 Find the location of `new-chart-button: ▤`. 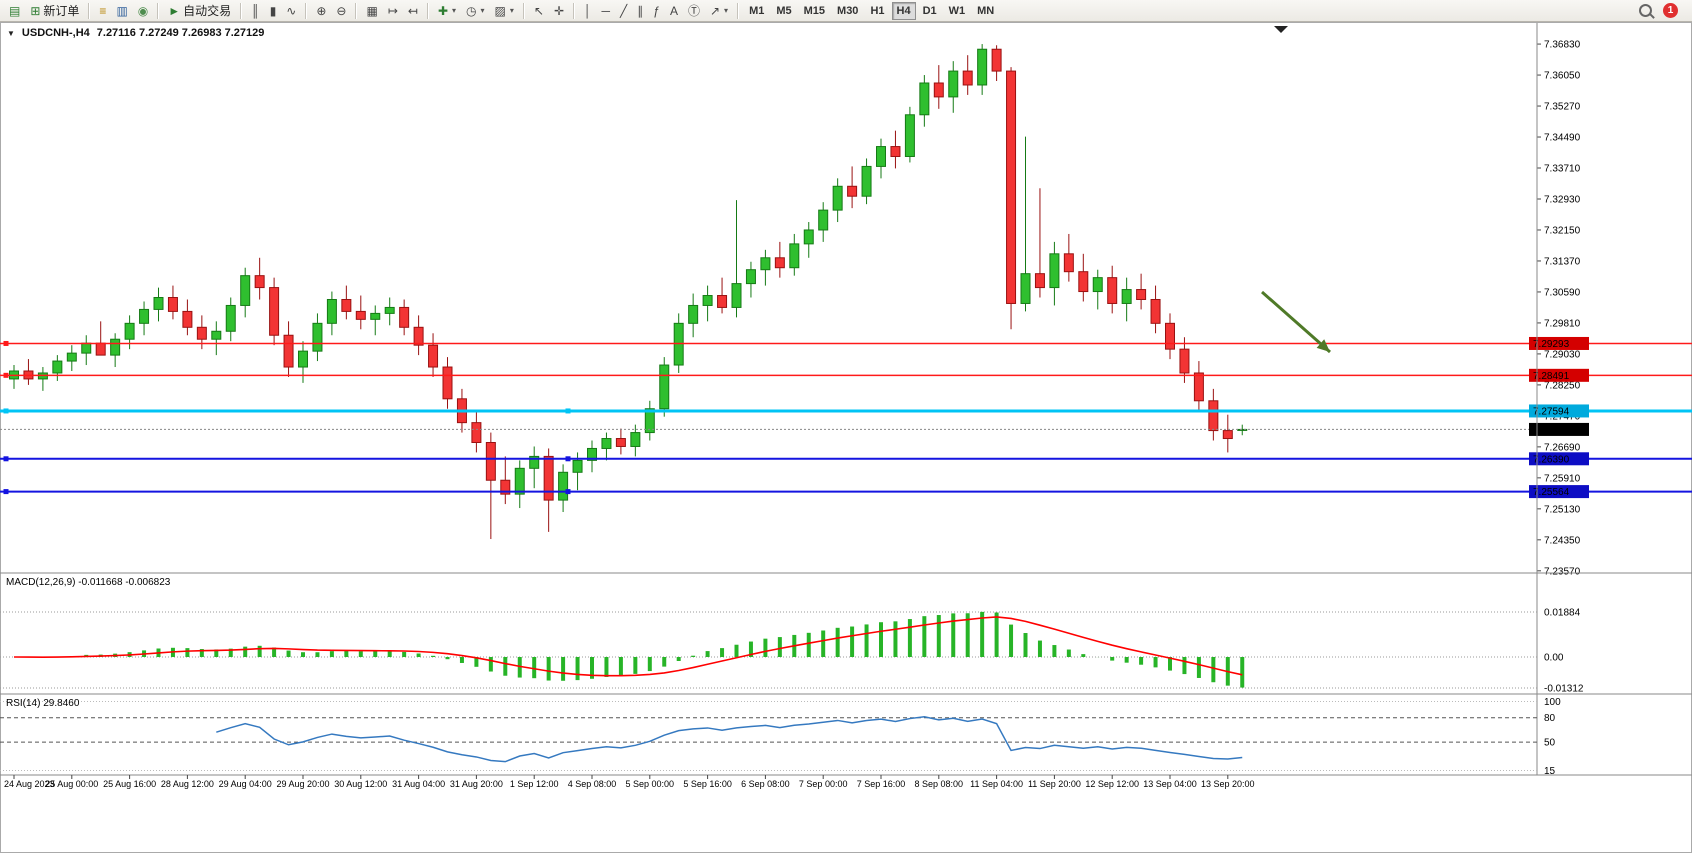

new-chart-button: ▤ is located at coordinates (14, 10).